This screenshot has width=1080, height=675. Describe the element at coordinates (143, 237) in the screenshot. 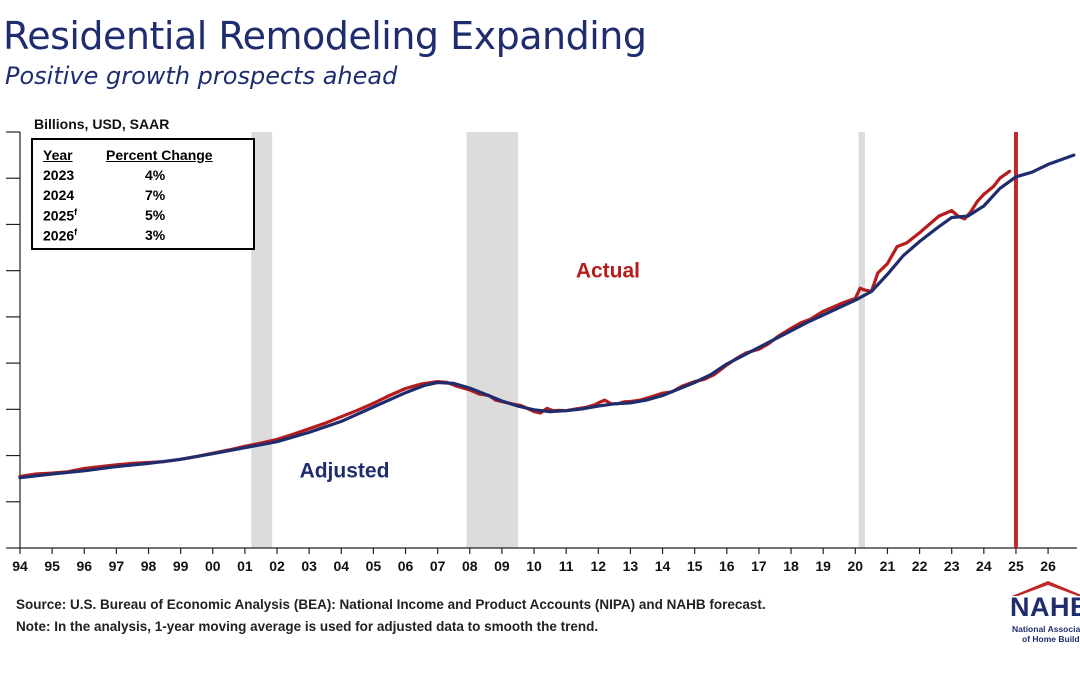

I see `table-row: 2026f 3%` at that location.